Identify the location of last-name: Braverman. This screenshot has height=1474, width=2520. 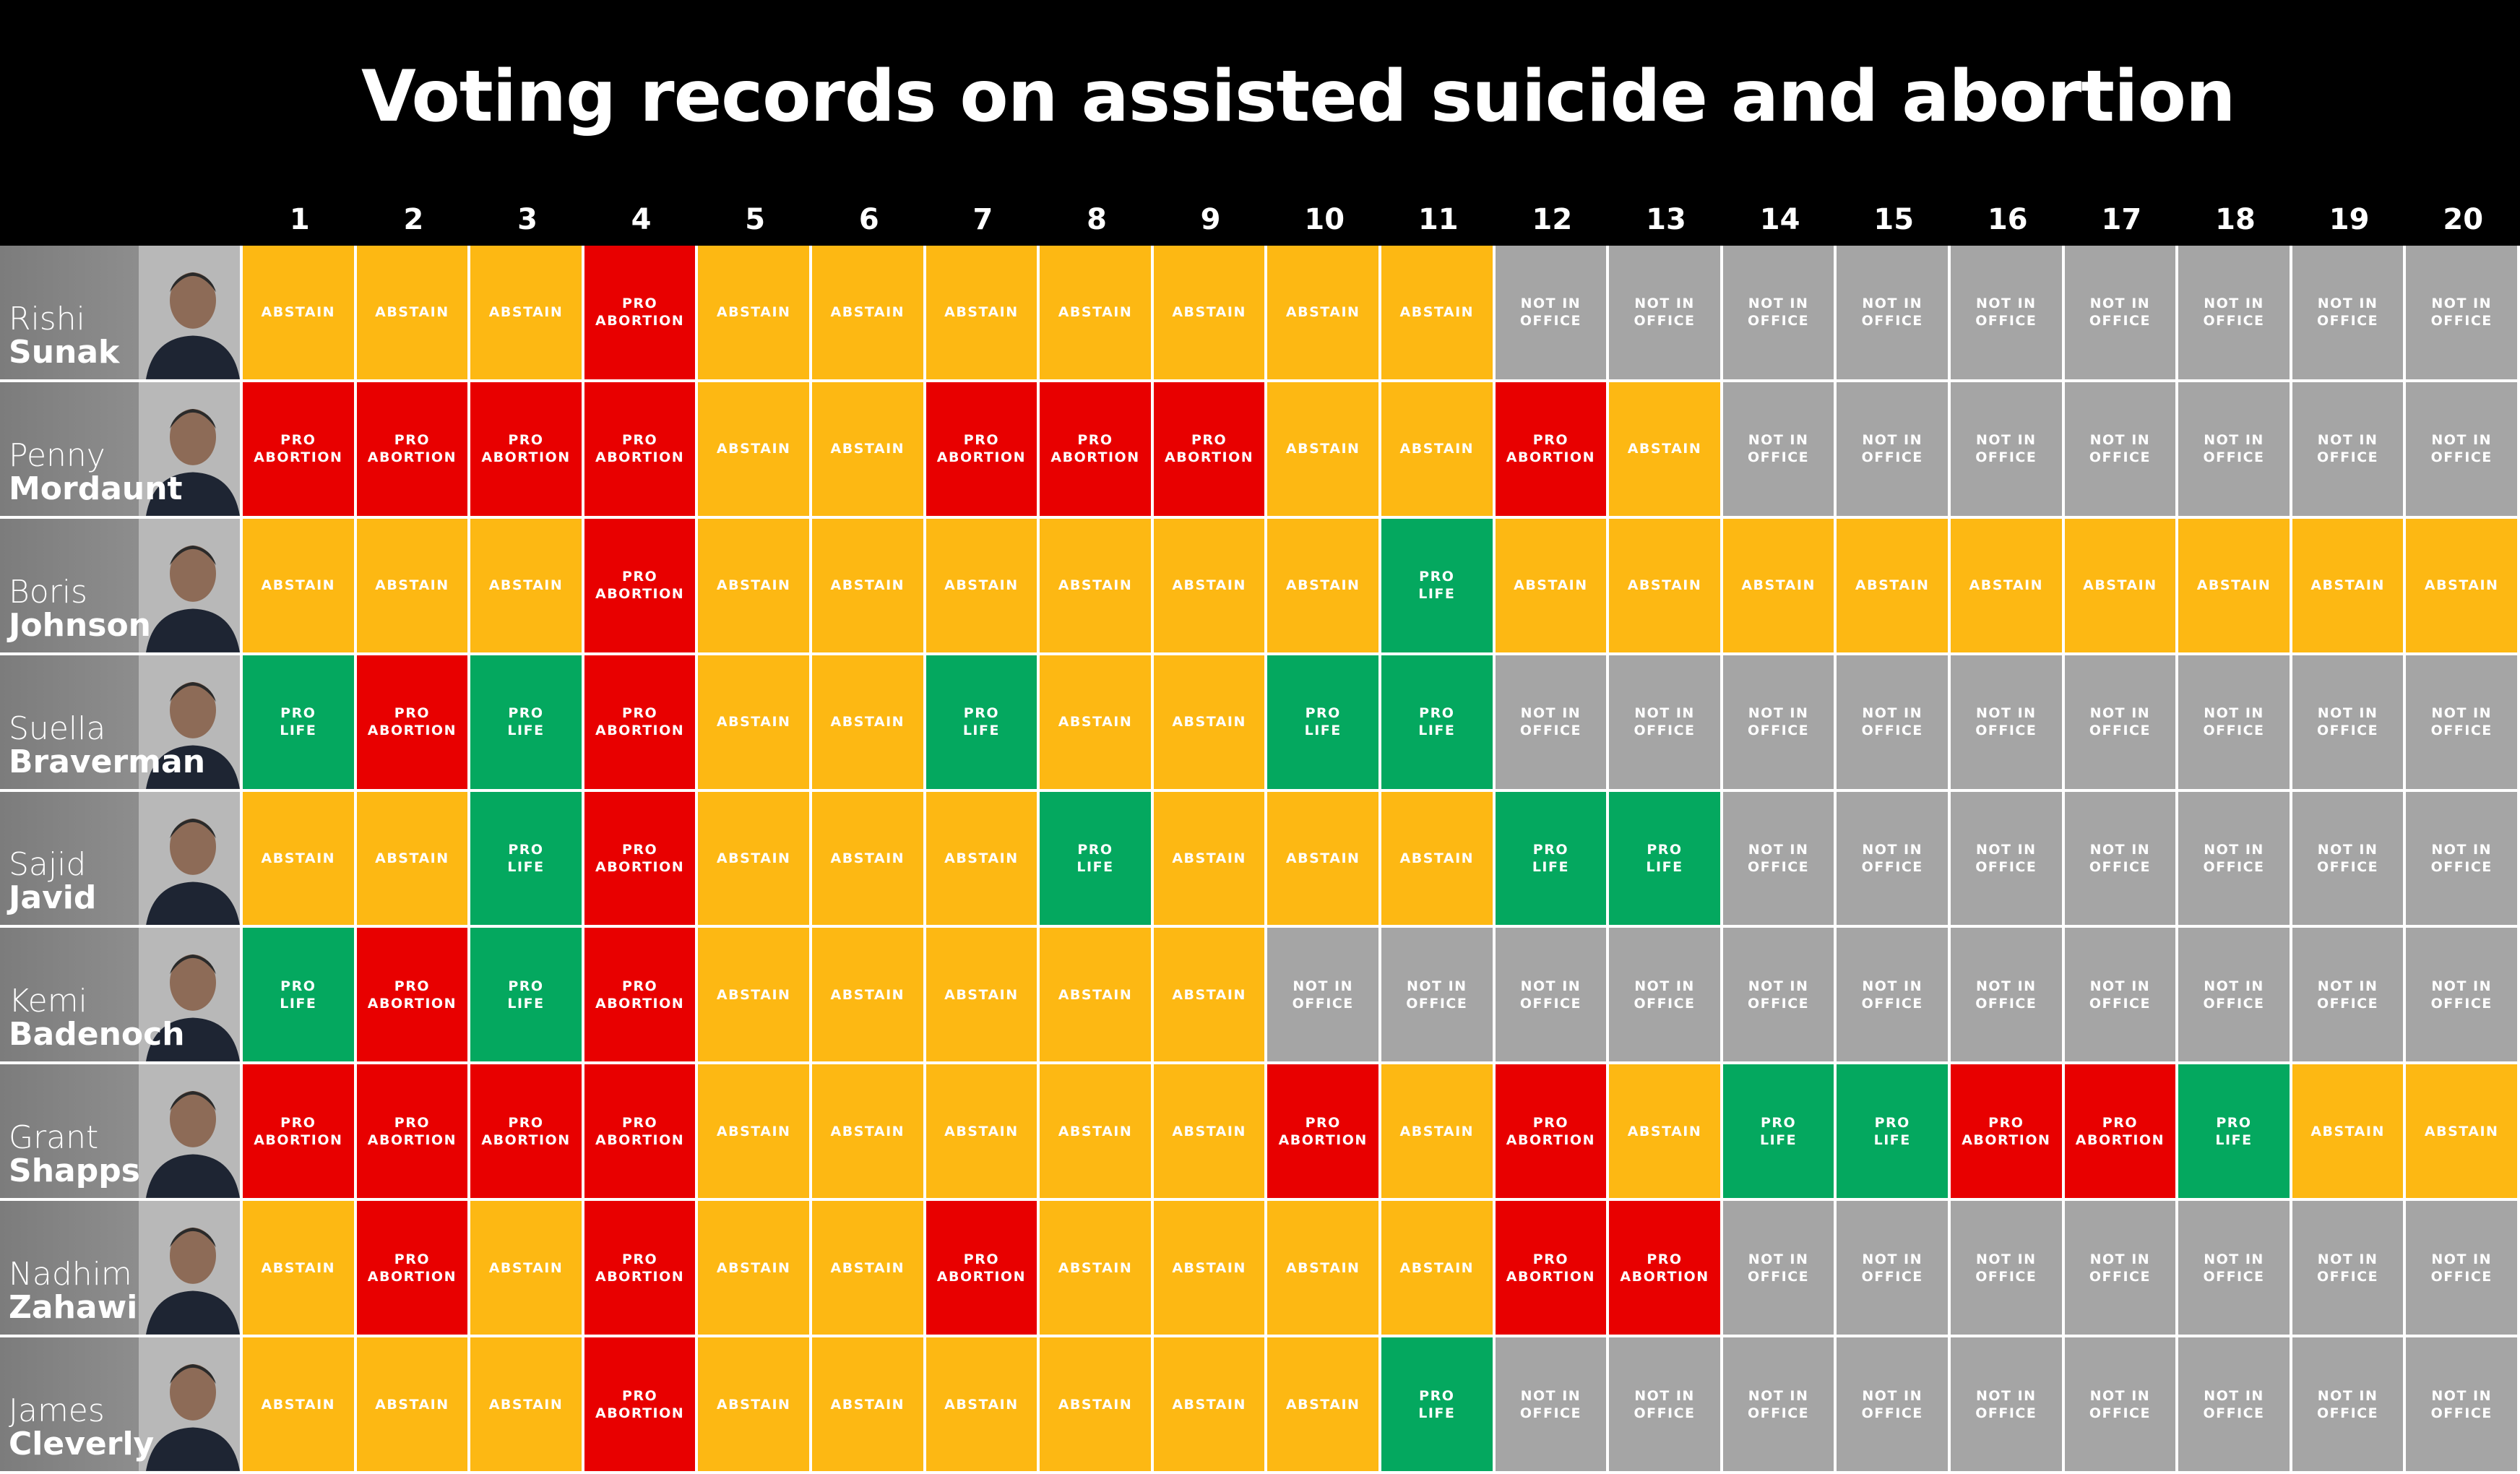
(107, 761).